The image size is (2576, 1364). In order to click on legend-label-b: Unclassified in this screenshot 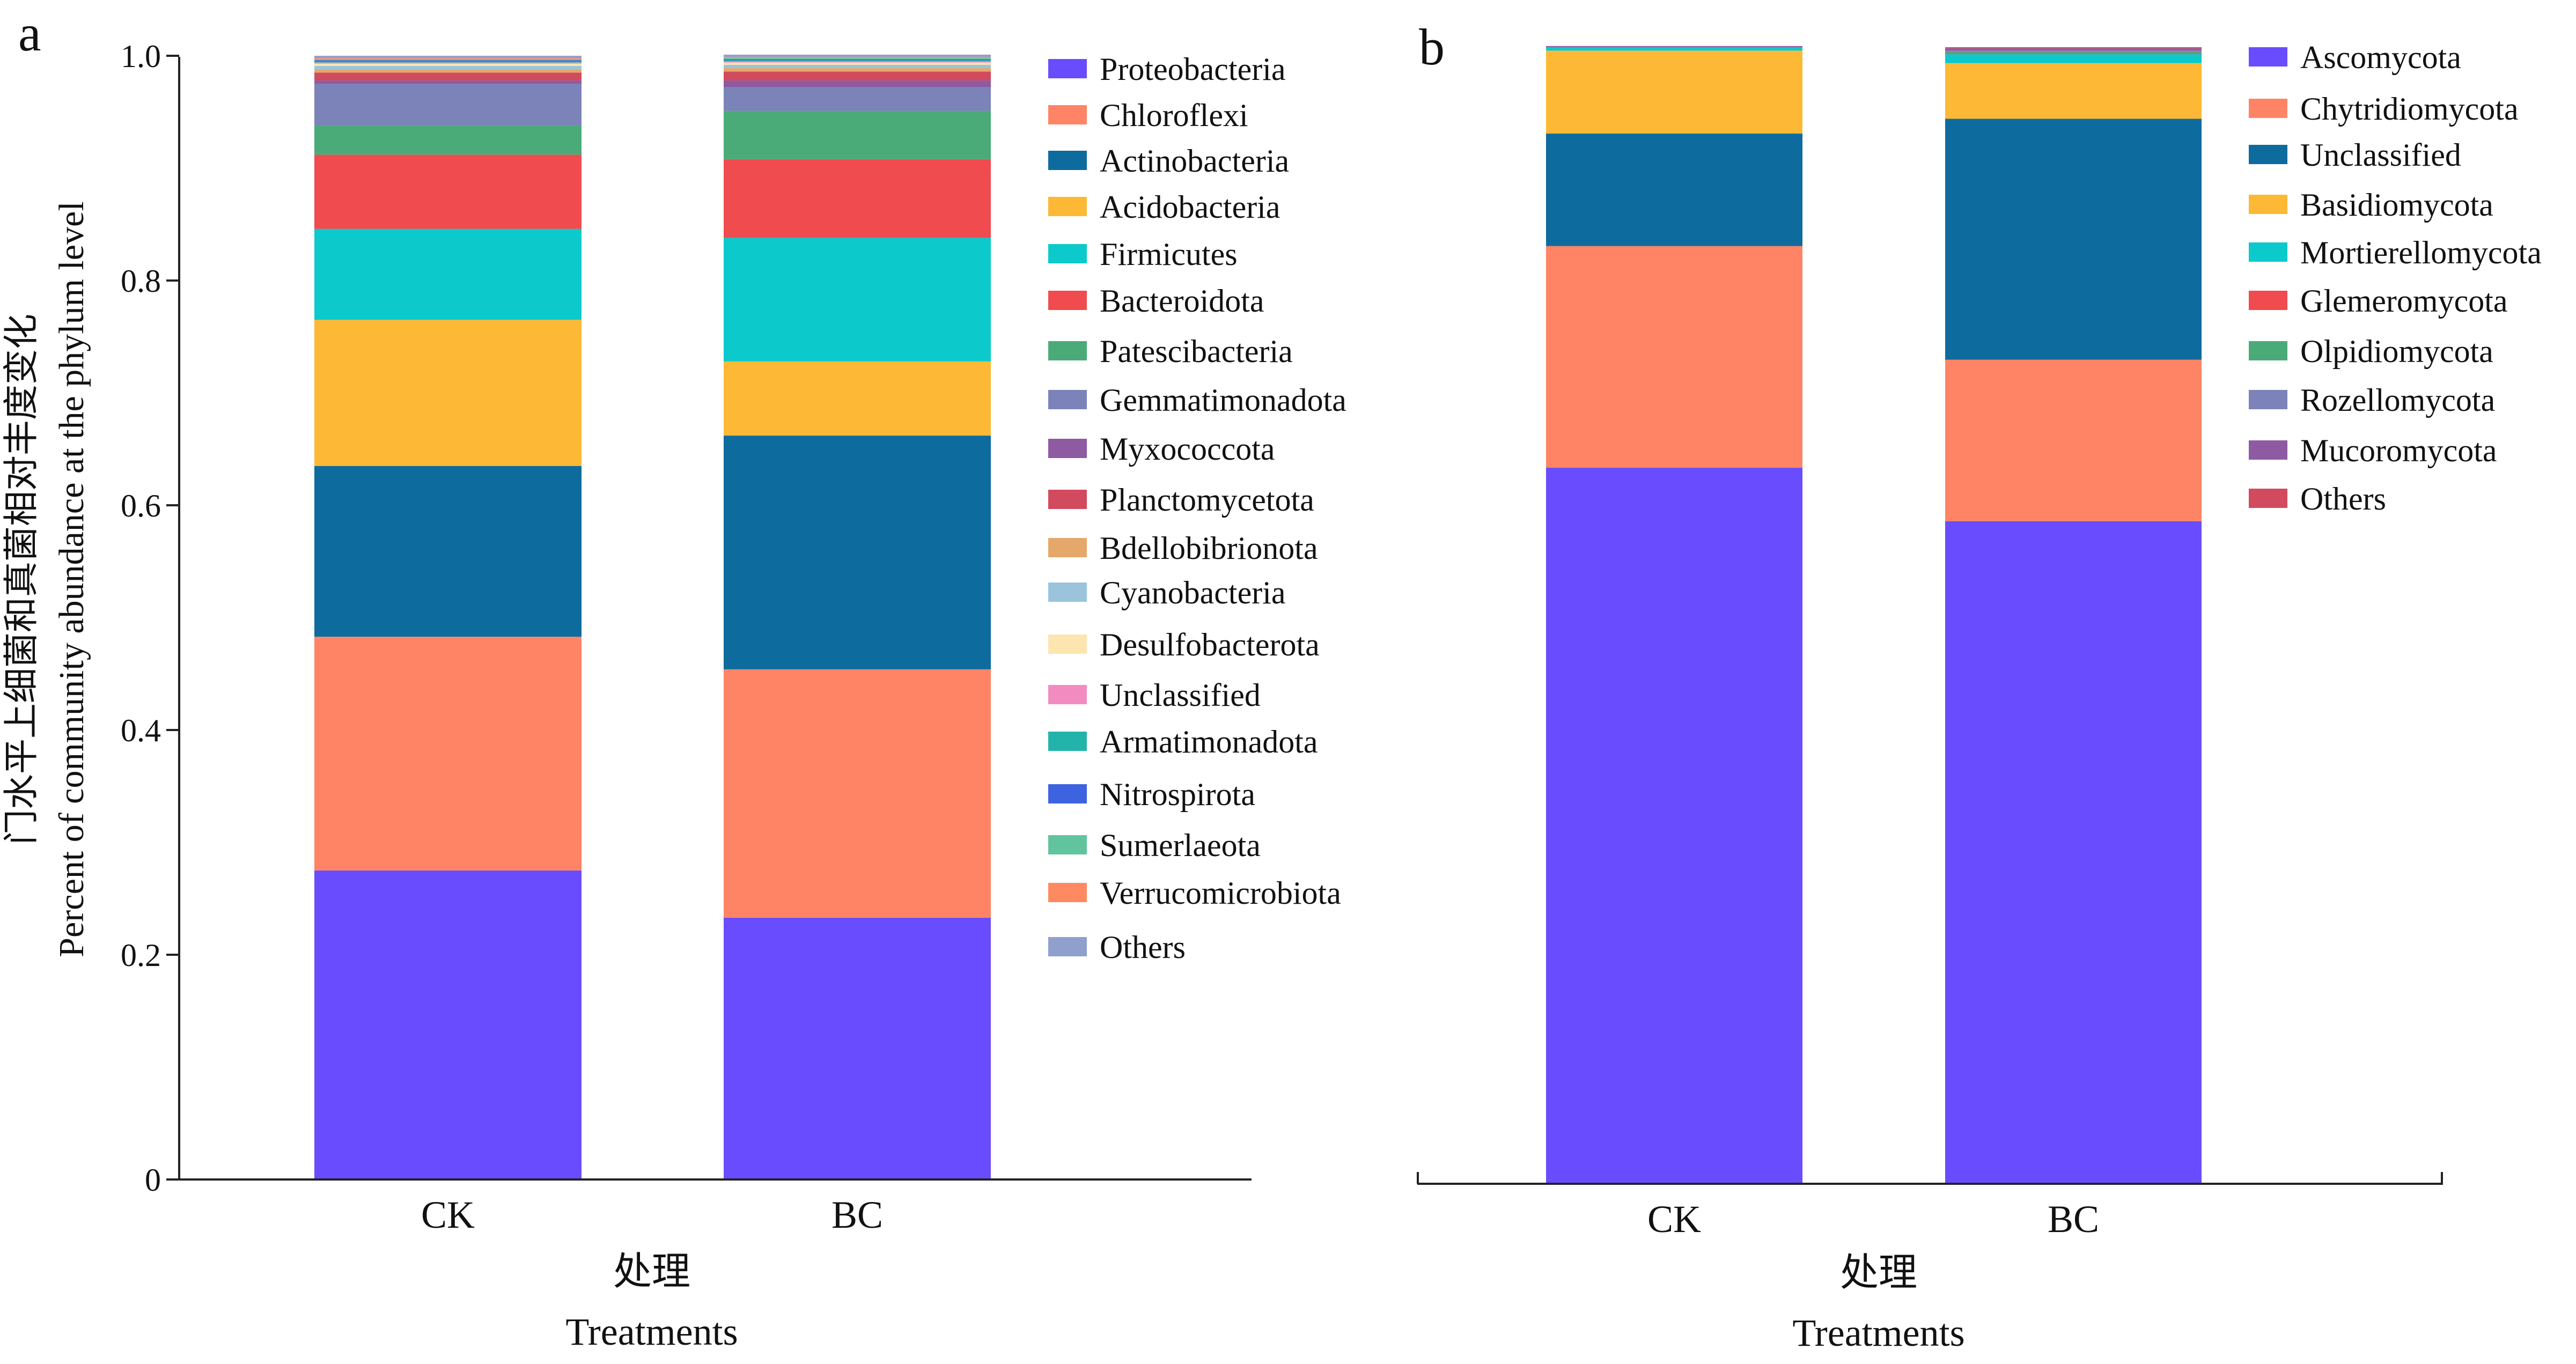, I will do `click(2380, 155)`.